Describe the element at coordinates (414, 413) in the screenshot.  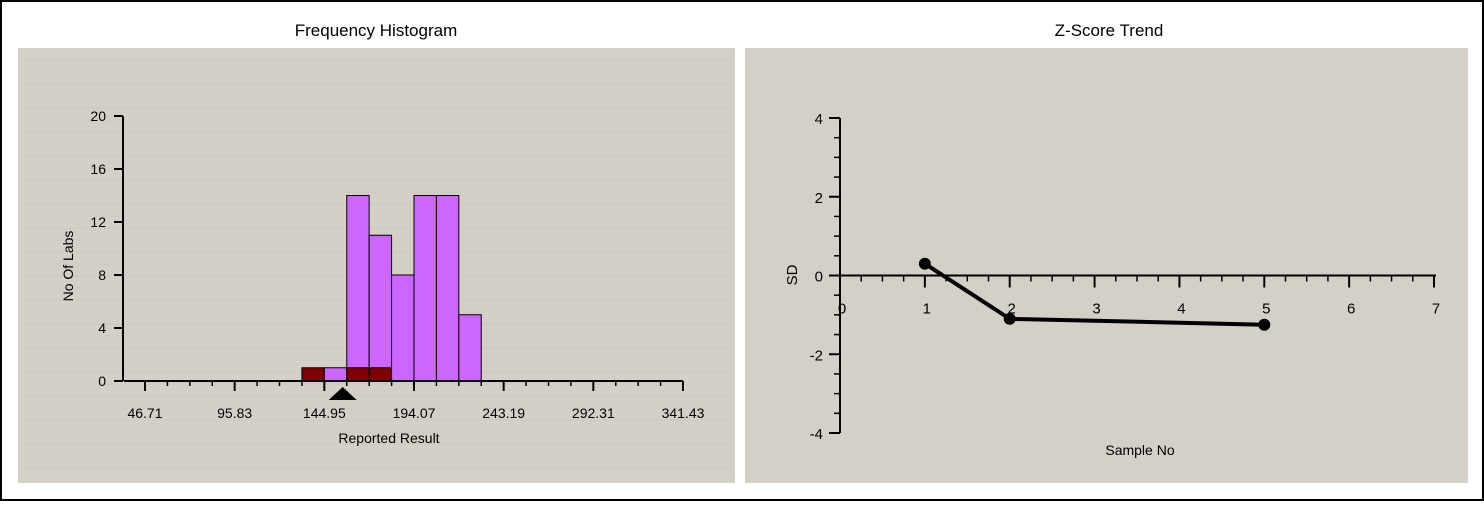
I see `histogram-x-tick-label: 194.07` at that location.